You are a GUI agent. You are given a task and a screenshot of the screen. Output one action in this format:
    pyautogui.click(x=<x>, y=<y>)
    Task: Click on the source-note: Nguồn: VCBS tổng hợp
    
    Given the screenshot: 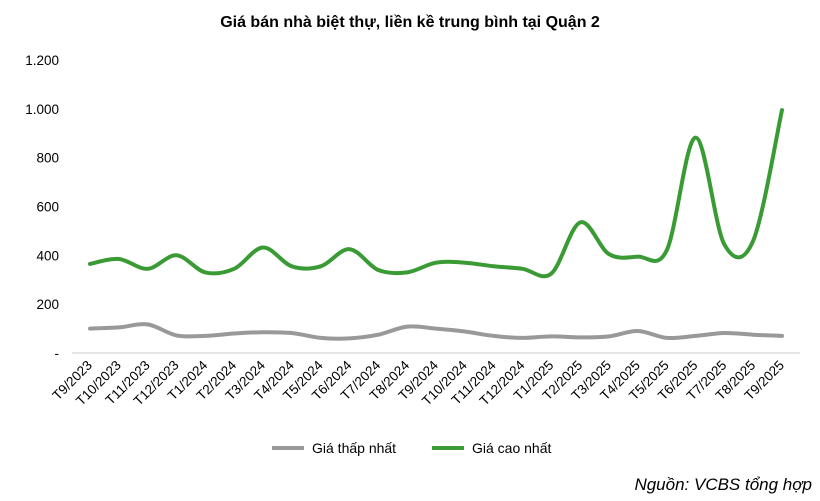 What is the action you would take?
    pyautogui.click(x=723, y=484)
    